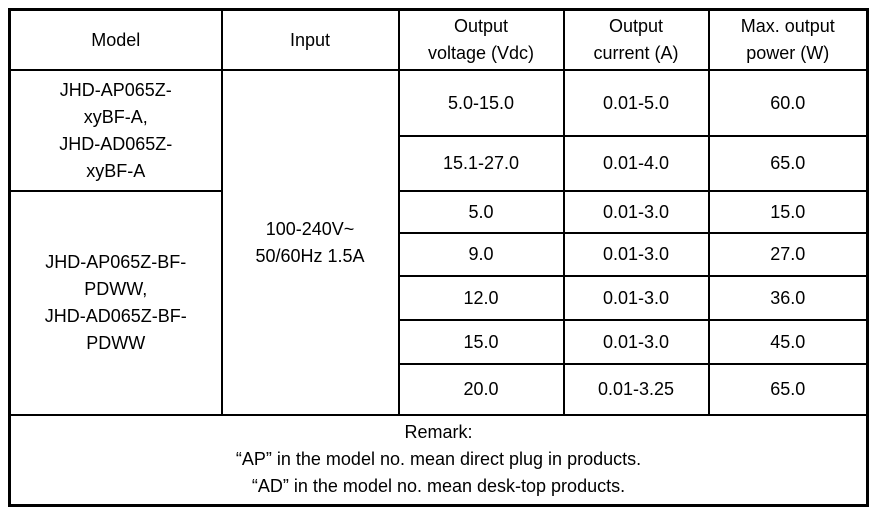 The width and height of the screenshot is (875, 507). I want to click on cell-max-power: 60.0, so click(788, 103).